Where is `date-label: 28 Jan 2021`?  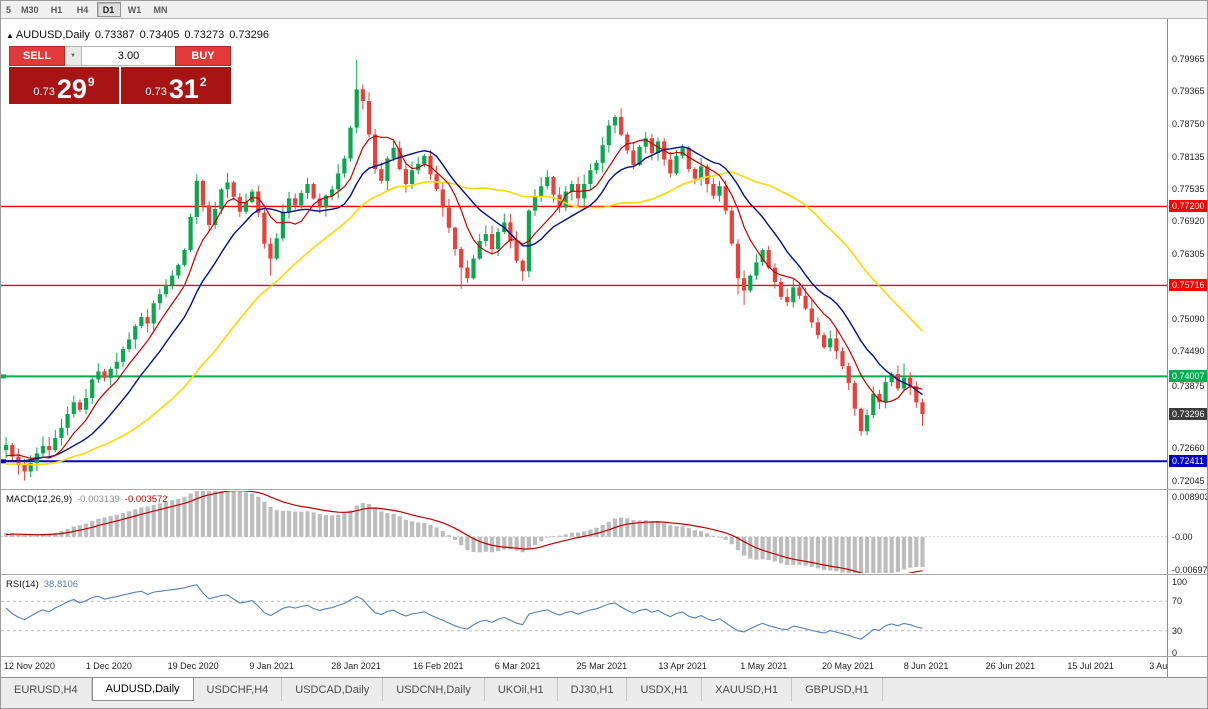 date-label: 28 Jan 2021 is located at coordinates (356, 666).